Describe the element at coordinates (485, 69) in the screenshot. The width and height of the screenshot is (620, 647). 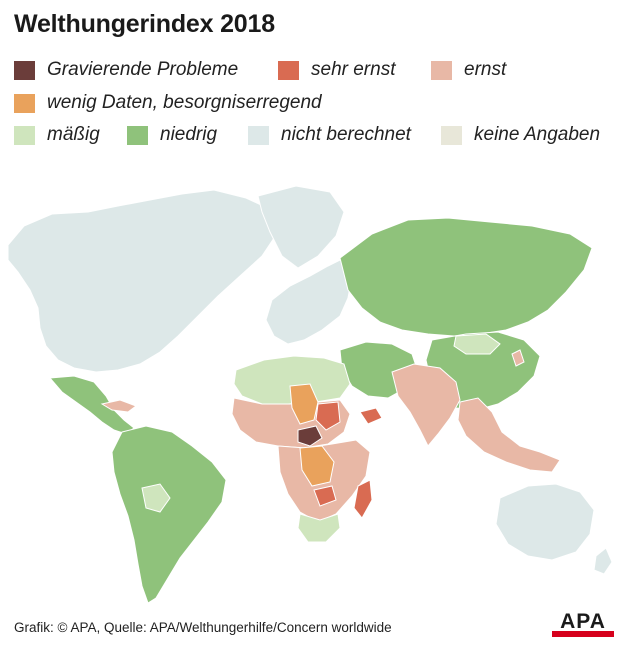
I see `legend-label-ernst: ernst` at that location.